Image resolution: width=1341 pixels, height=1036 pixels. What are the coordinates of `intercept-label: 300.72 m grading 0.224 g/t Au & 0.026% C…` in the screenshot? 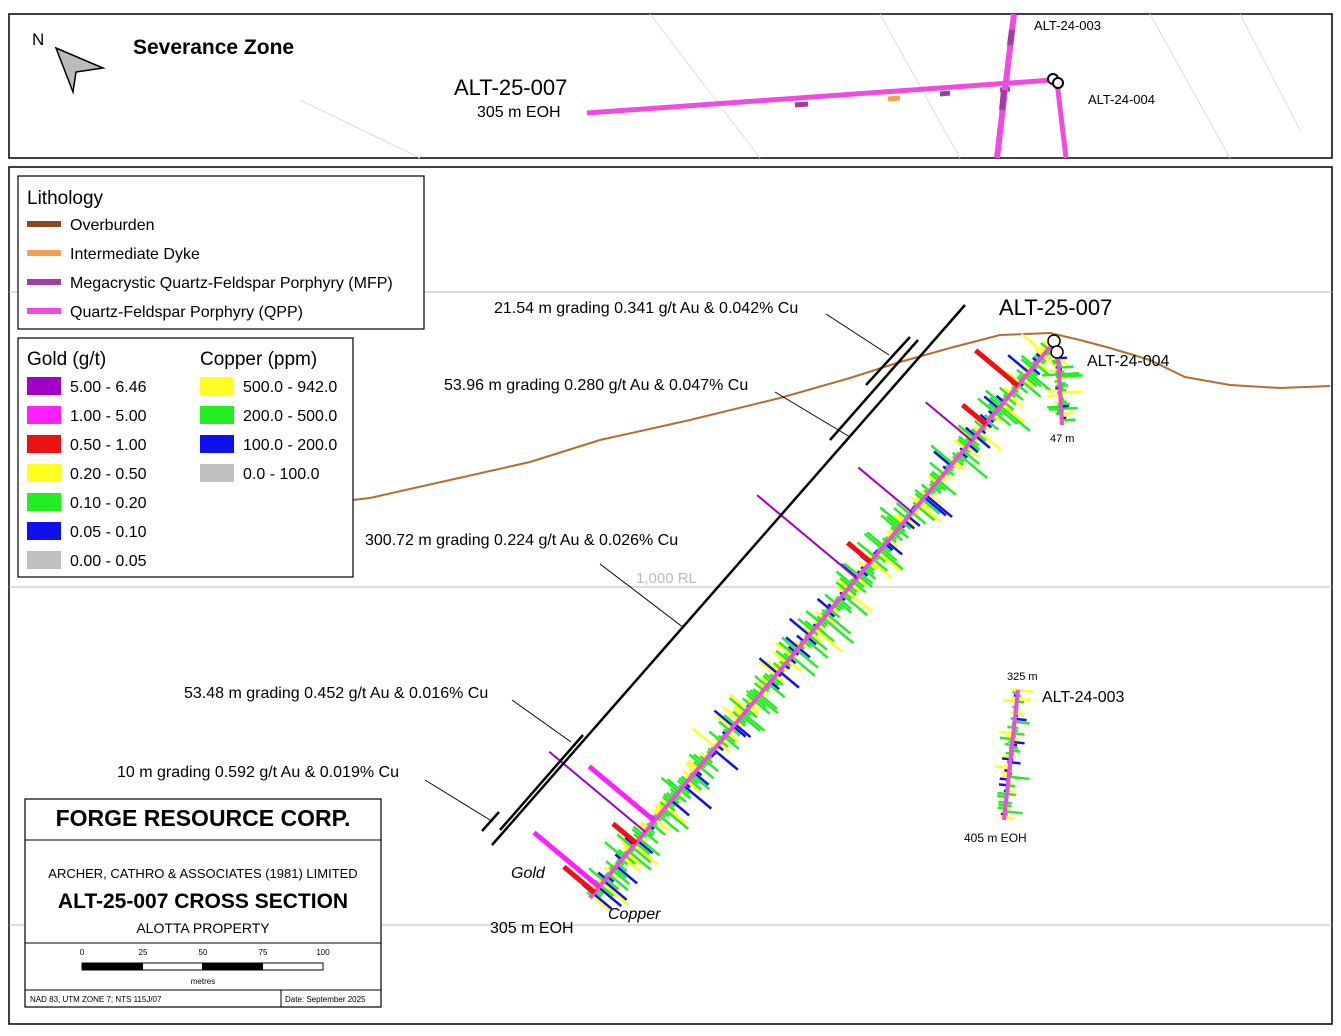 It's located at (521, 540).